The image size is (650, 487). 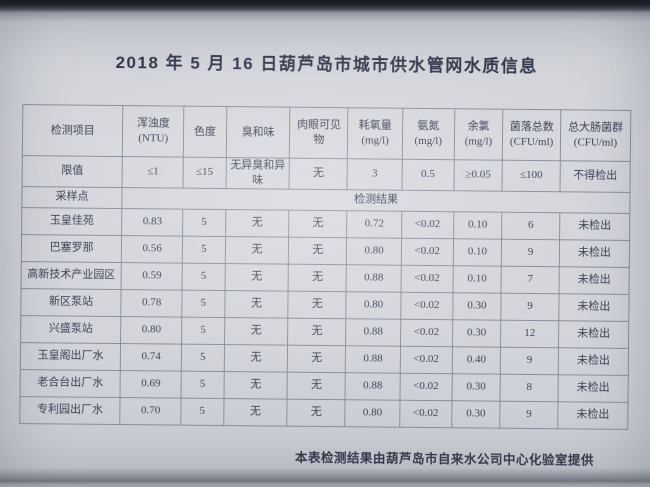 I want to click on page-title: 2018 年 5 月 16 日葫芦岛市城市供水管网水质信息, so click(x=326, y=64).